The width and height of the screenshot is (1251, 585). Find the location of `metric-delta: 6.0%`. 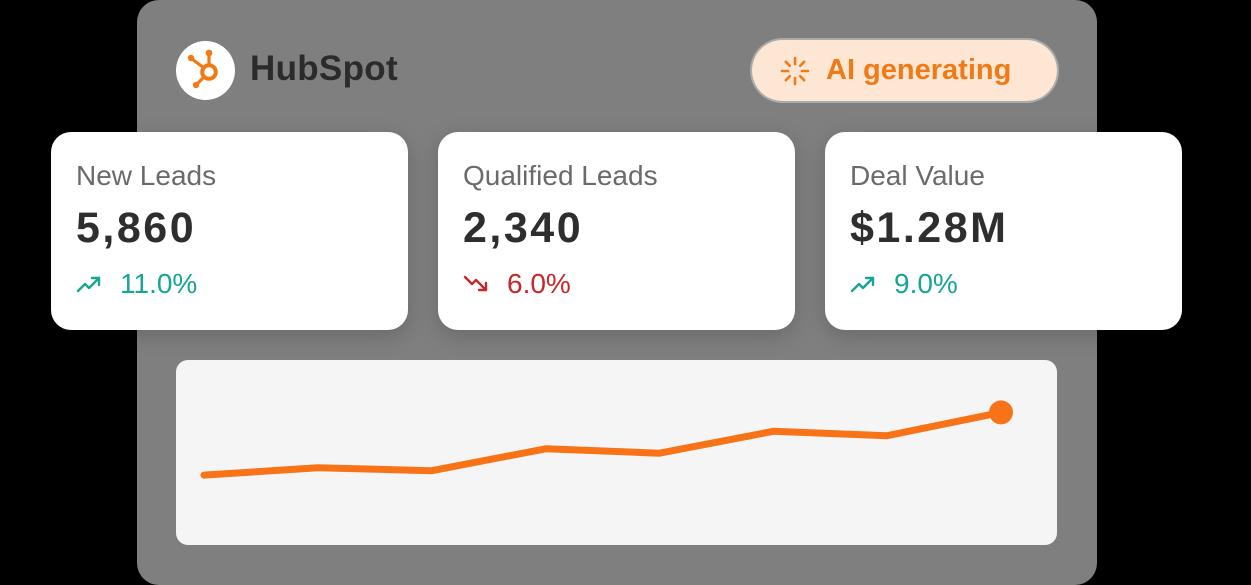

metric-delta: 6.0% is located at coordinates (517, 284).